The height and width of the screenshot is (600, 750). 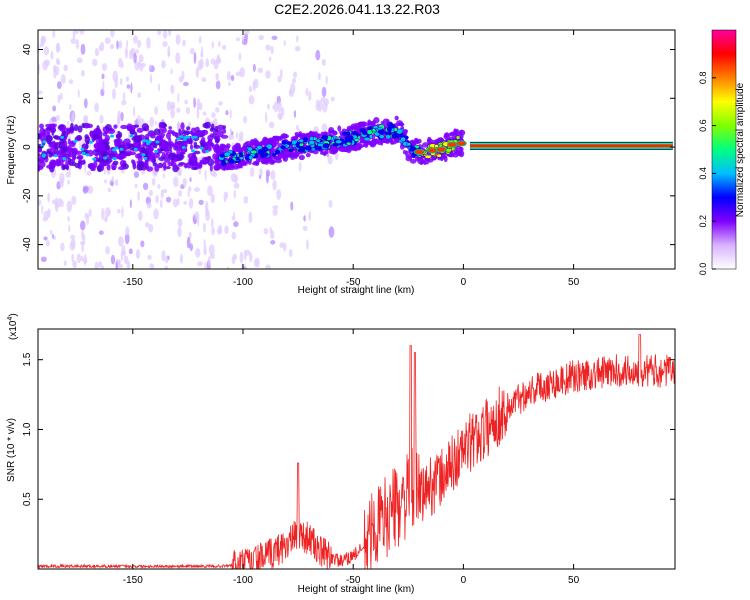 What do you see at coordinates (357, 9) in the screenshot?
I see `figure-title: C2E2.2026.041.13.22.R03` at bounding box center [357, 9].